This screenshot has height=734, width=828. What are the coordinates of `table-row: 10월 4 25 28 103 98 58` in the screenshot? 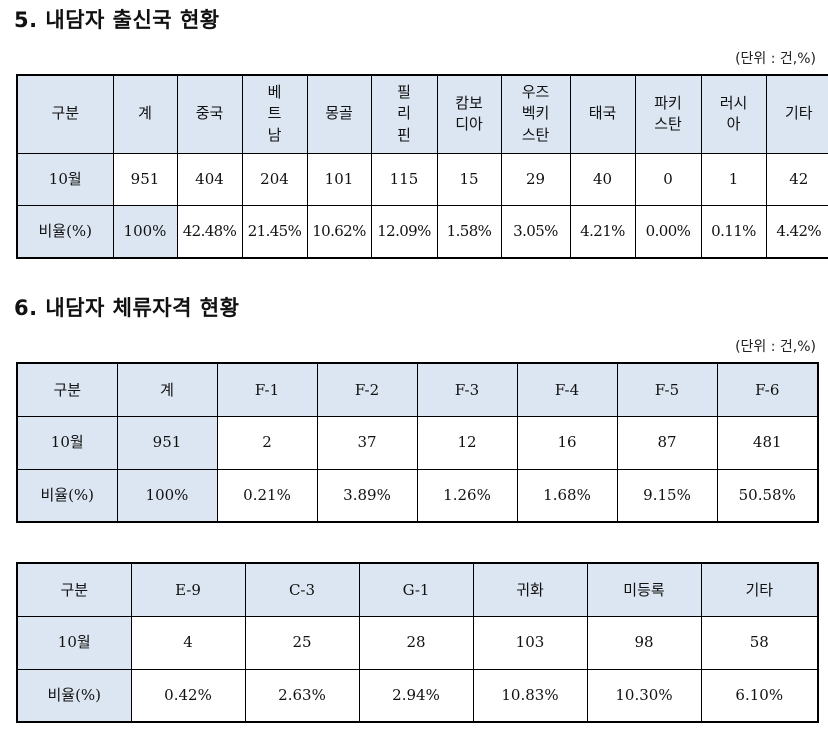 It's located at (417, 642).